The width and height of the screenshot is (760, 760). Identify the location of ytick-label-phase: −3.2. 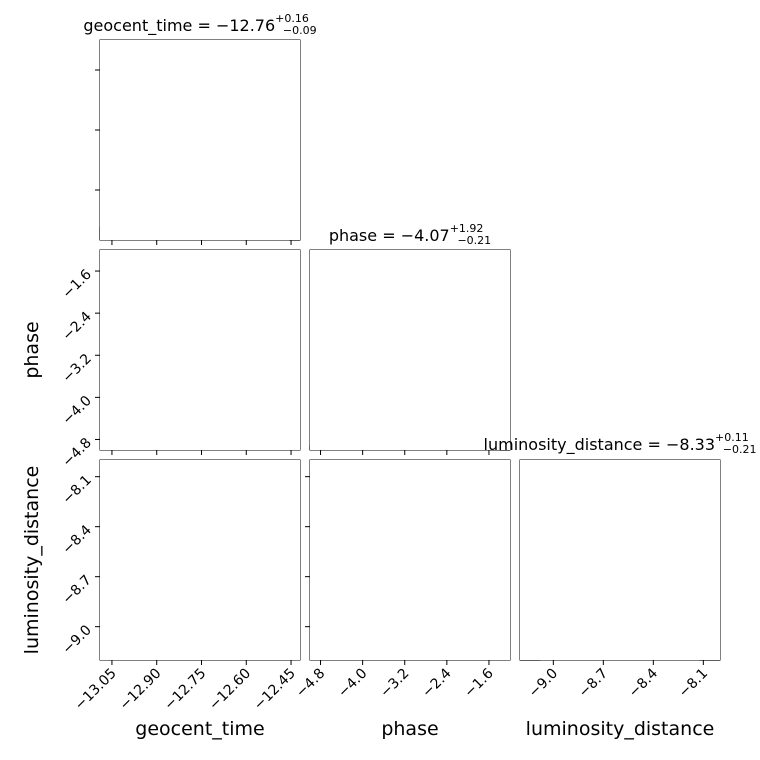
(76, 368).